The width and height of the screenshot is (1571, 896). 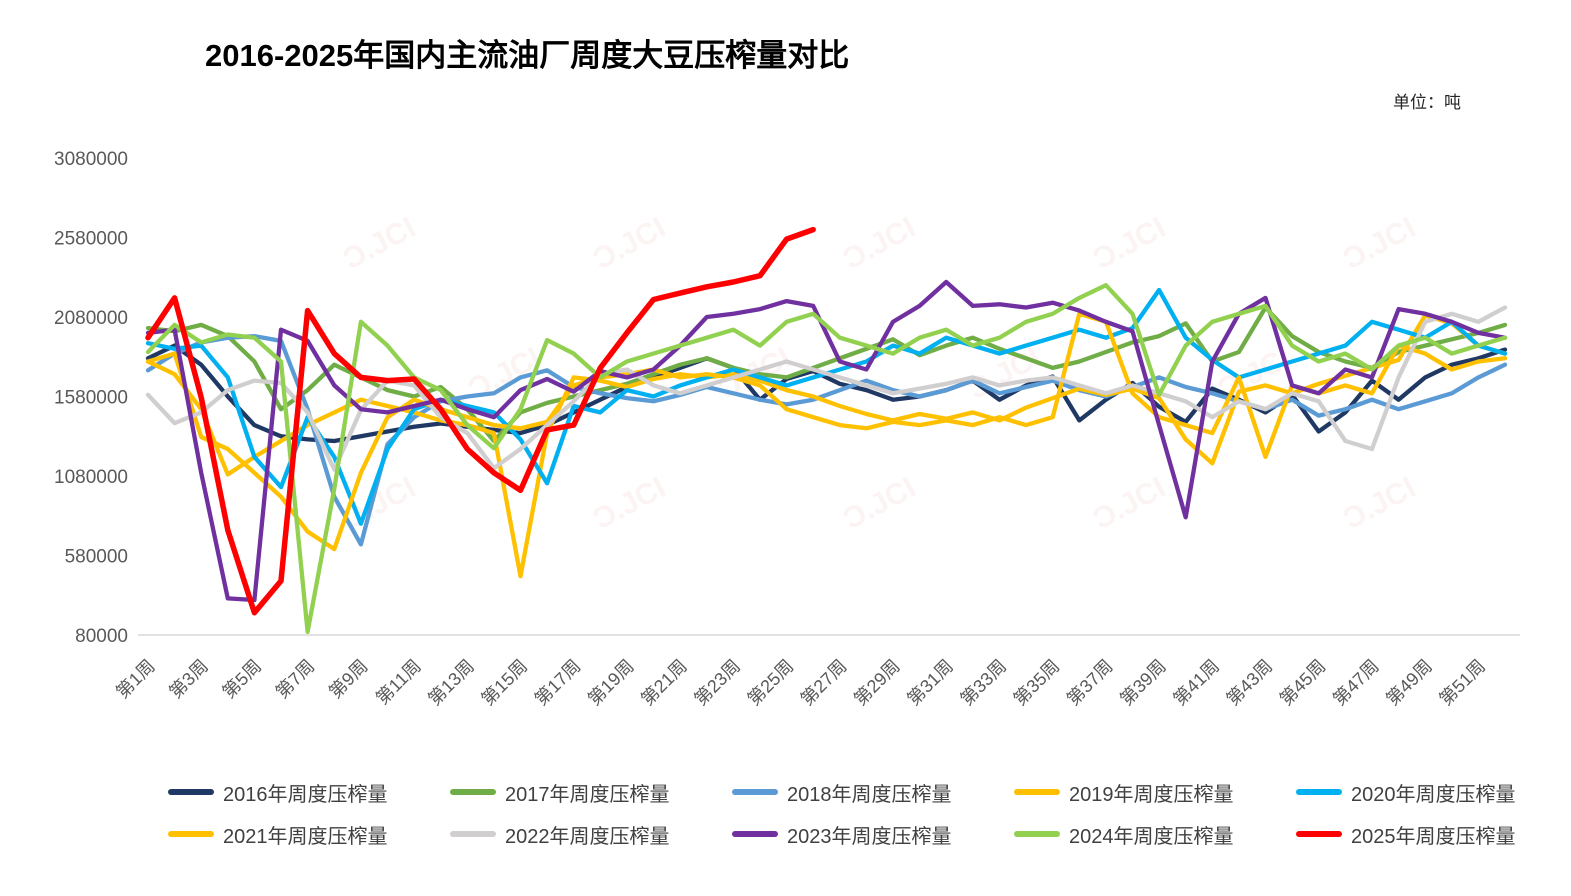 What do you see at coordinates (611, 683) in the screenshot?
I see `x-axis-tick-label: 第19周` at bounding box center [611, 683].